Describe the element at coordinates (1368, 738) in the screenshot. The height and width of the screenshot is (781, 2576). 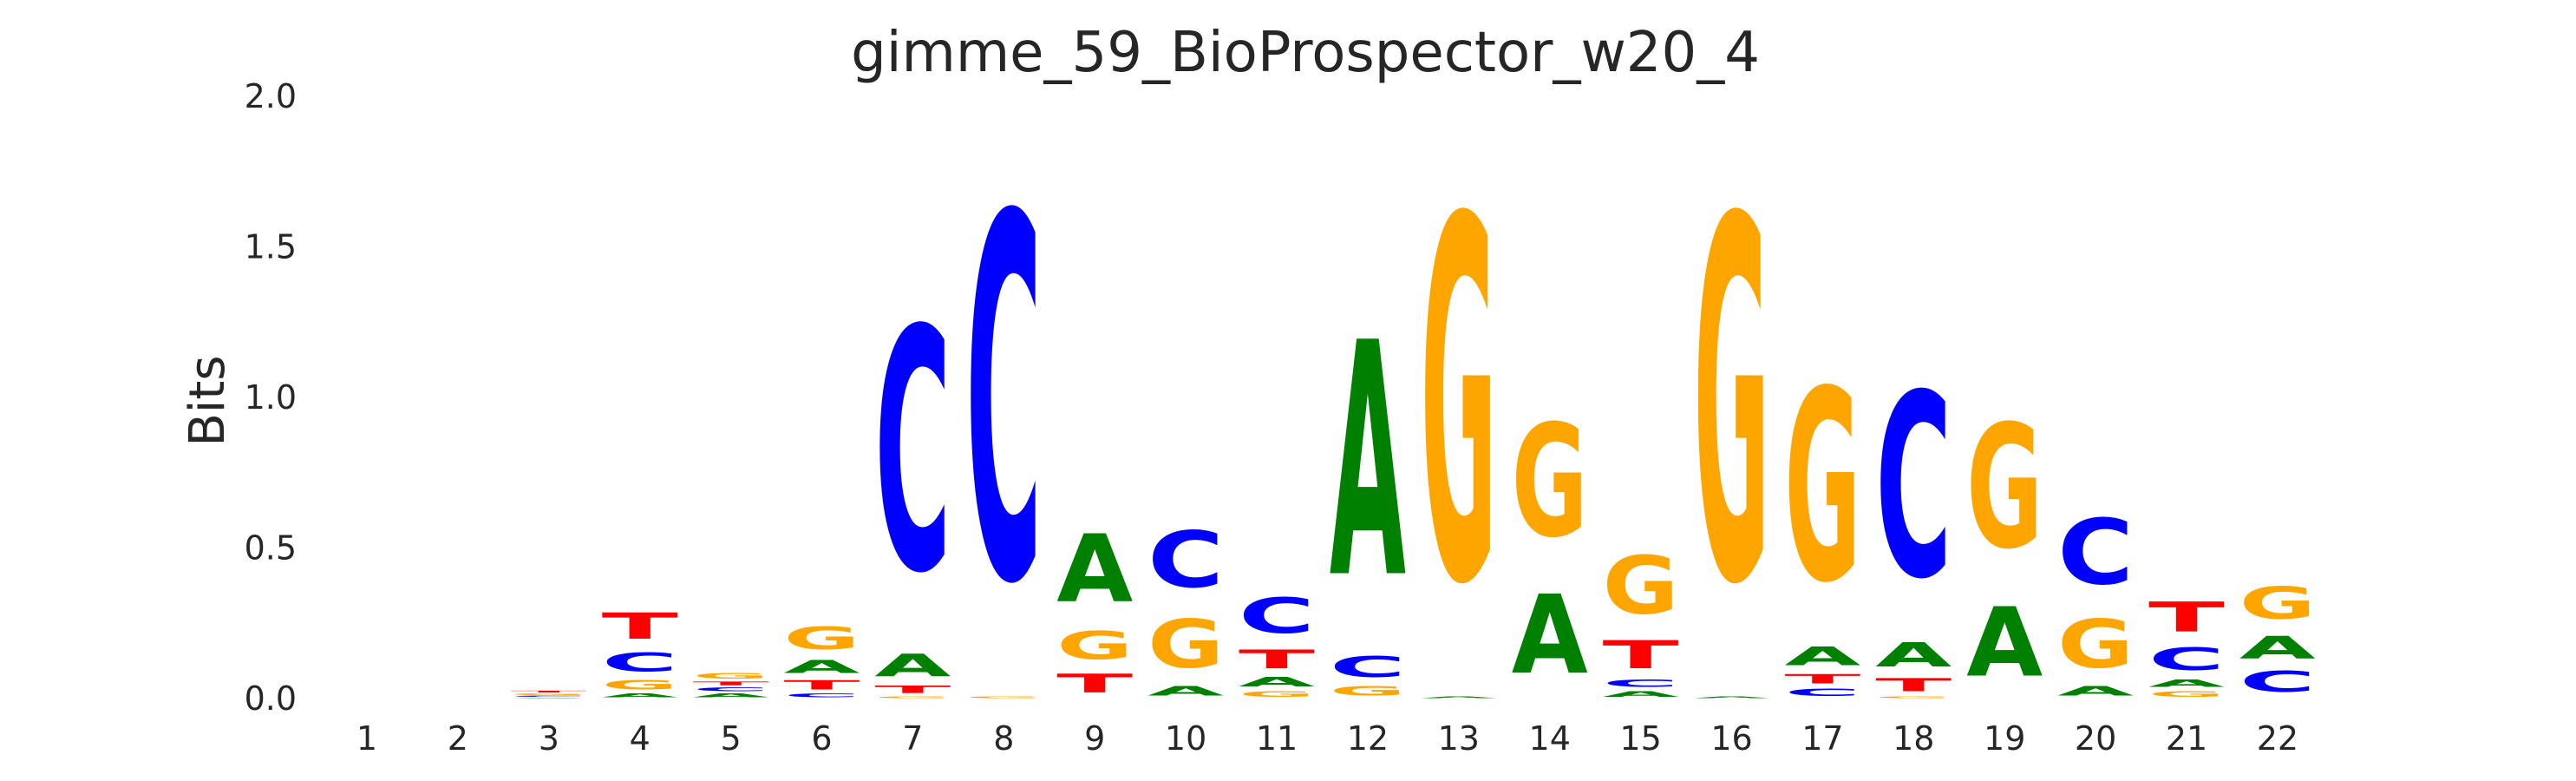
I see `x-tick-label: 12` at that location.